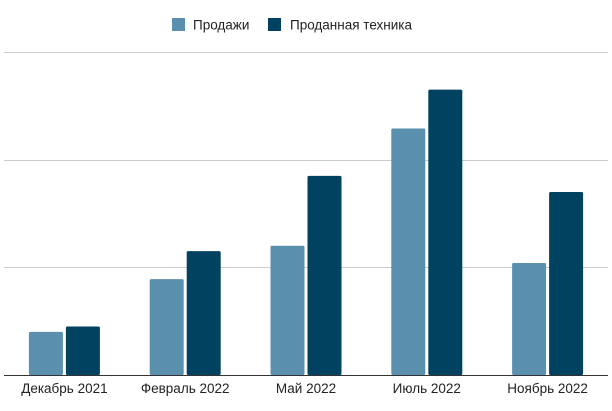  I want to click on x-tick-label: Ноябрь 2022, so click(547, 388).